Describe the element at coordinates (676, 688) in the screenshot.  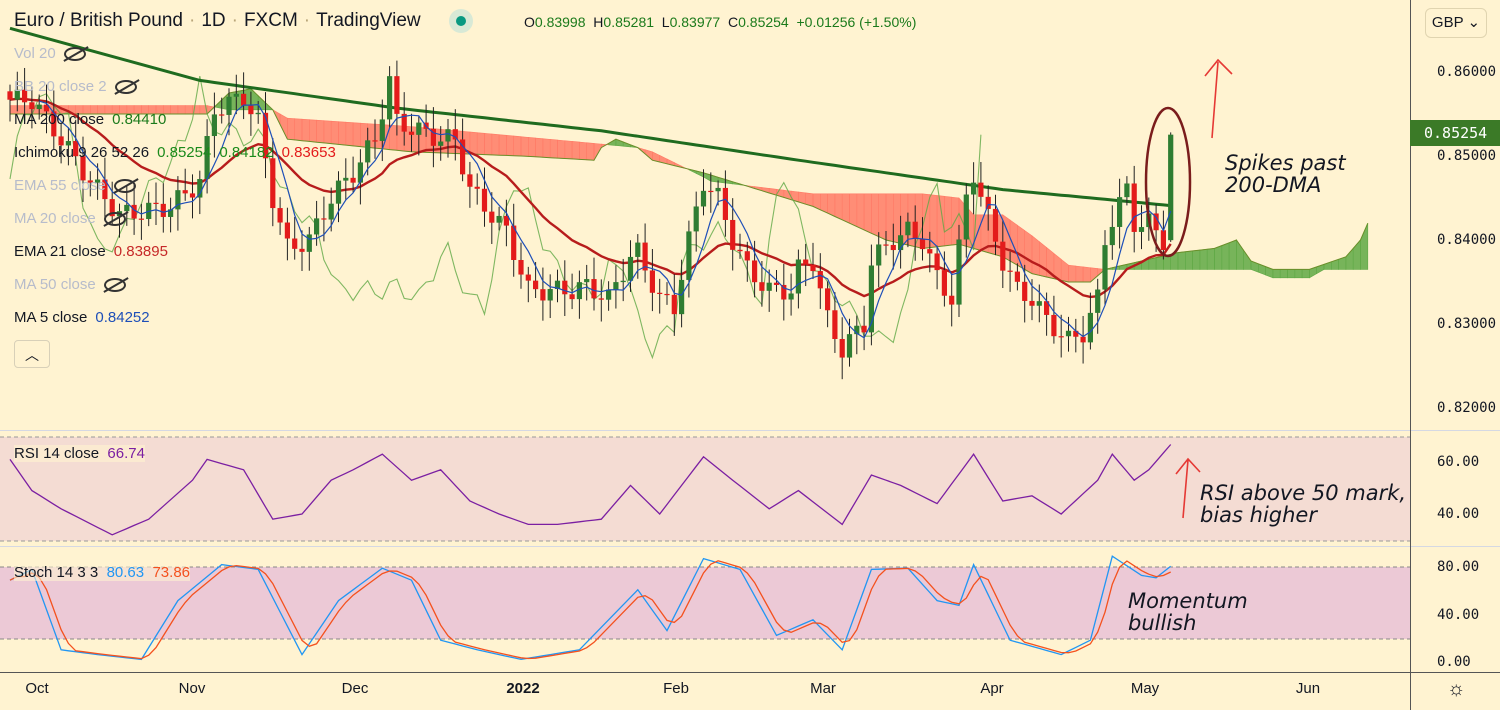
I see `time-tick: Feb` at that location.